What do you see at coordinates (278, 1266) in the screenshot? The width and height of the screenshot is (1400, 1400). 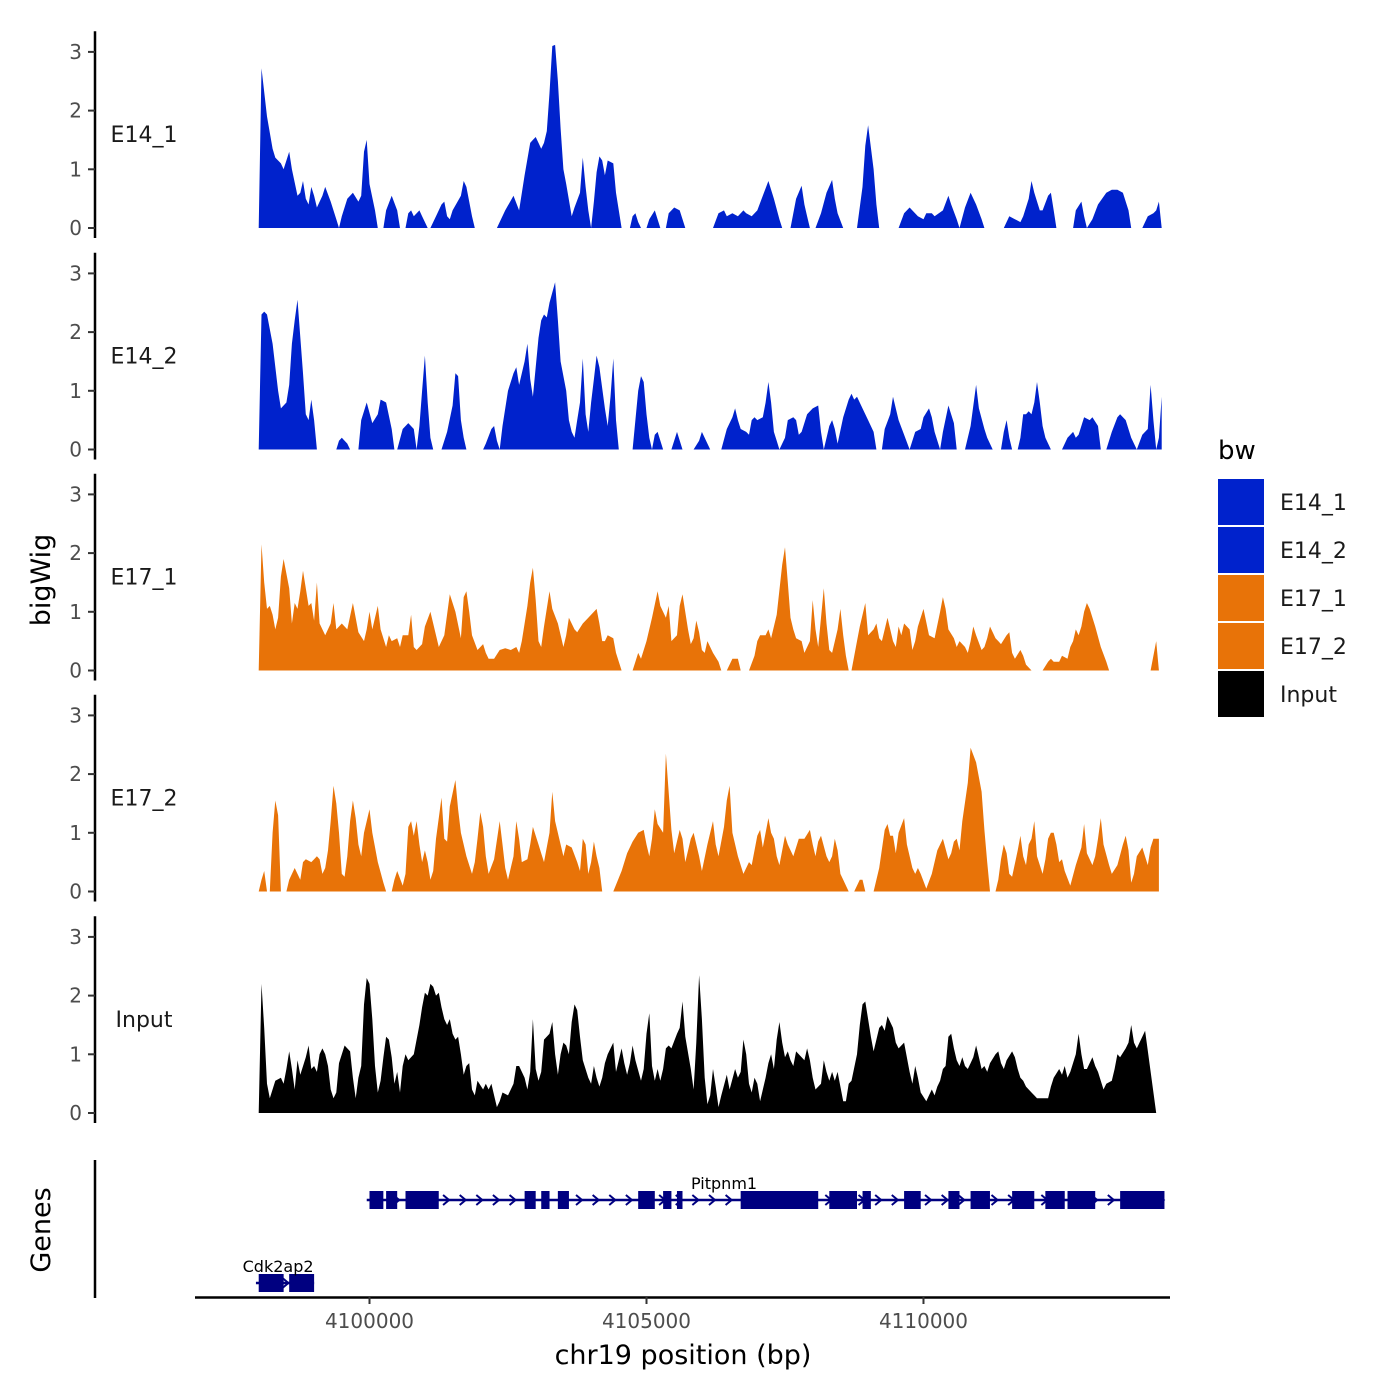 I see `gene-label: Cdk2ap2` at bounding box center [278, 1266].